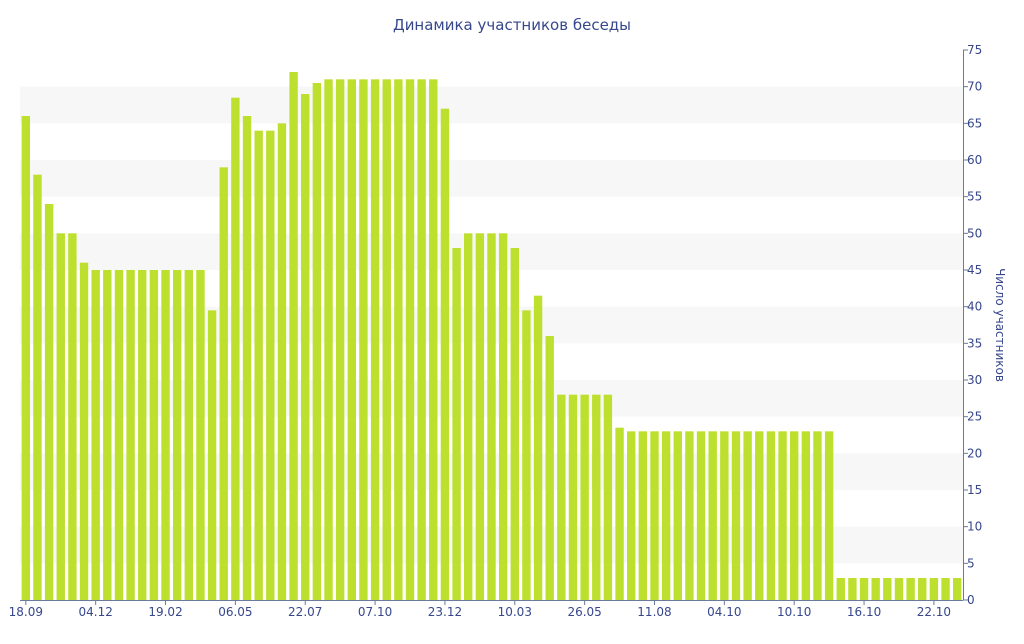 This screenshot has height=644, width=1024. What do you see at coordinates (974, 343) in the screenshot?
I see `y-tick-label: 35` at bounding box center [974, 343].